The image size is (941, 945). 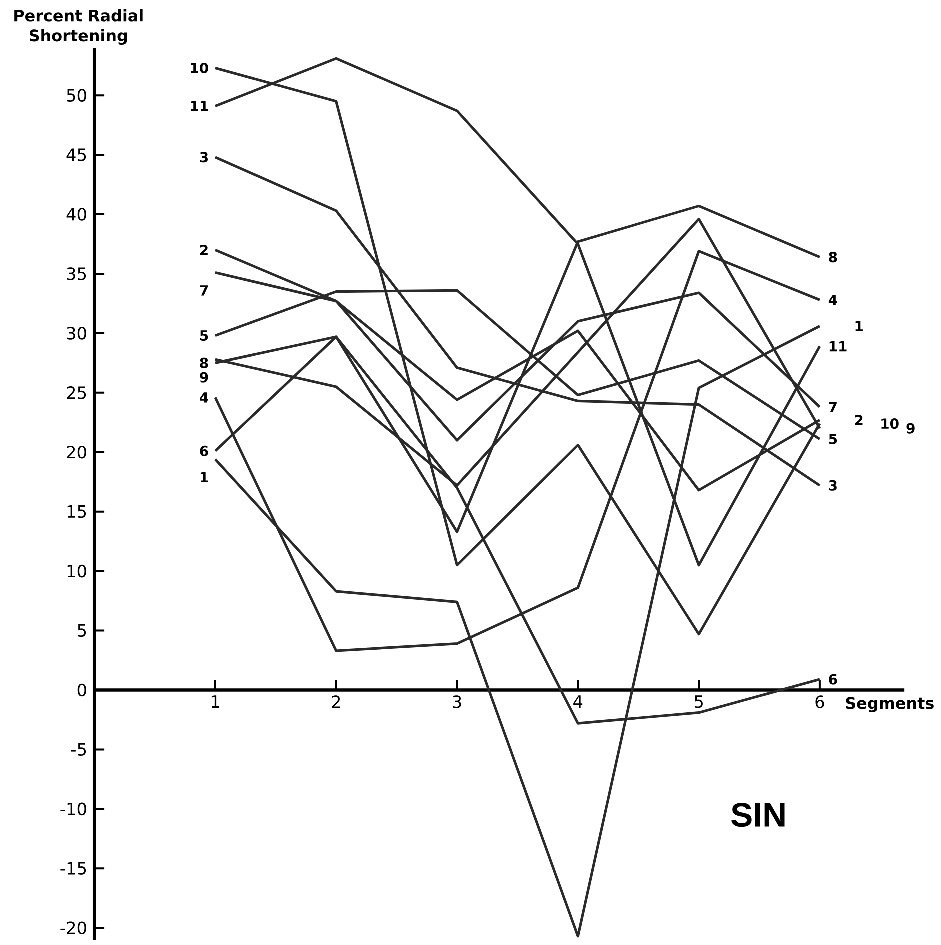 What do you see at coordinates (204, 291) in the screenshot?
I see `text: 7` at bounding box center [204, 291].